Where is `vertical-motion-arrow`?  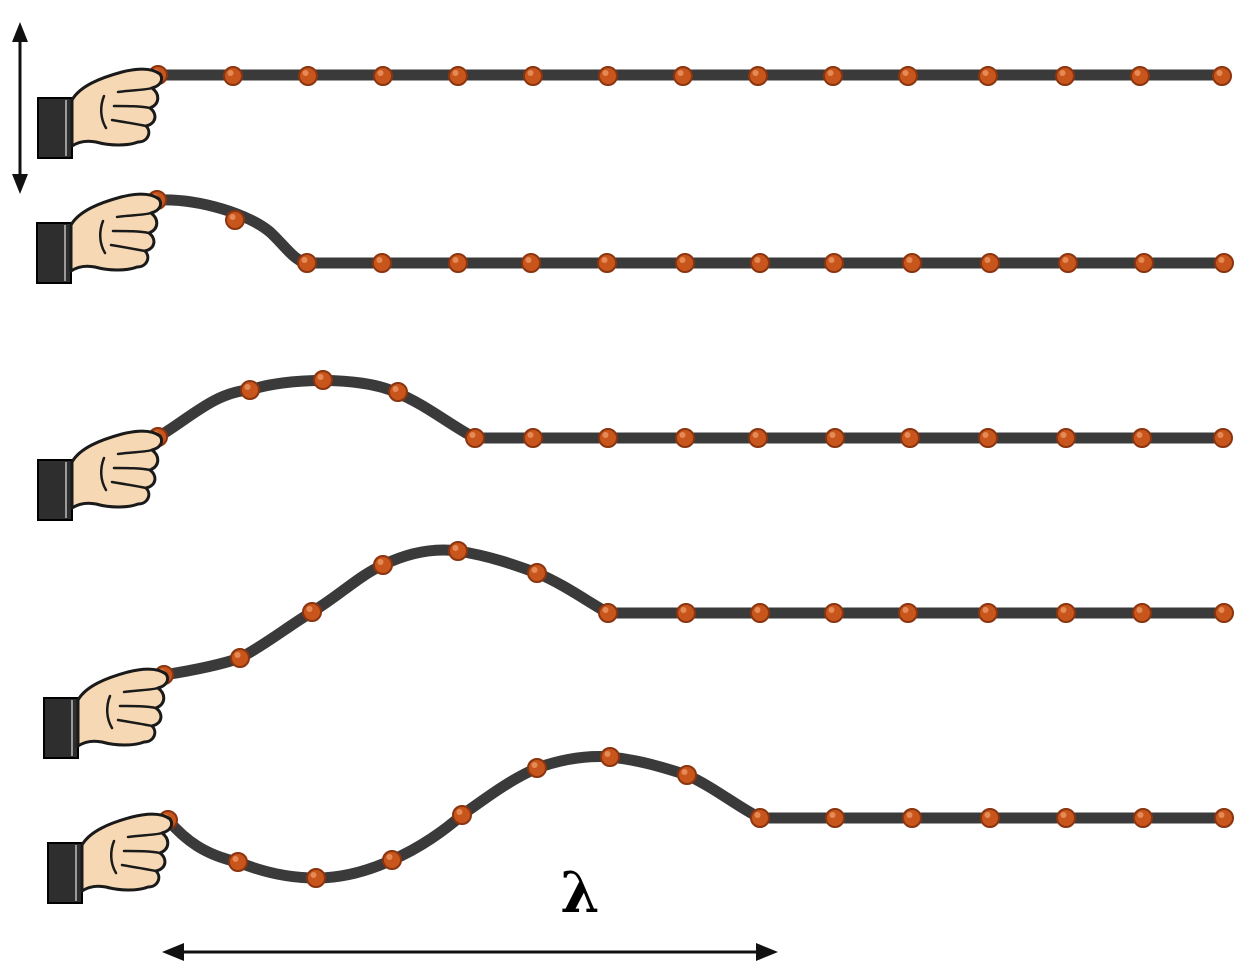 vertical-motion-arrow is located at coordinates (20, 108).